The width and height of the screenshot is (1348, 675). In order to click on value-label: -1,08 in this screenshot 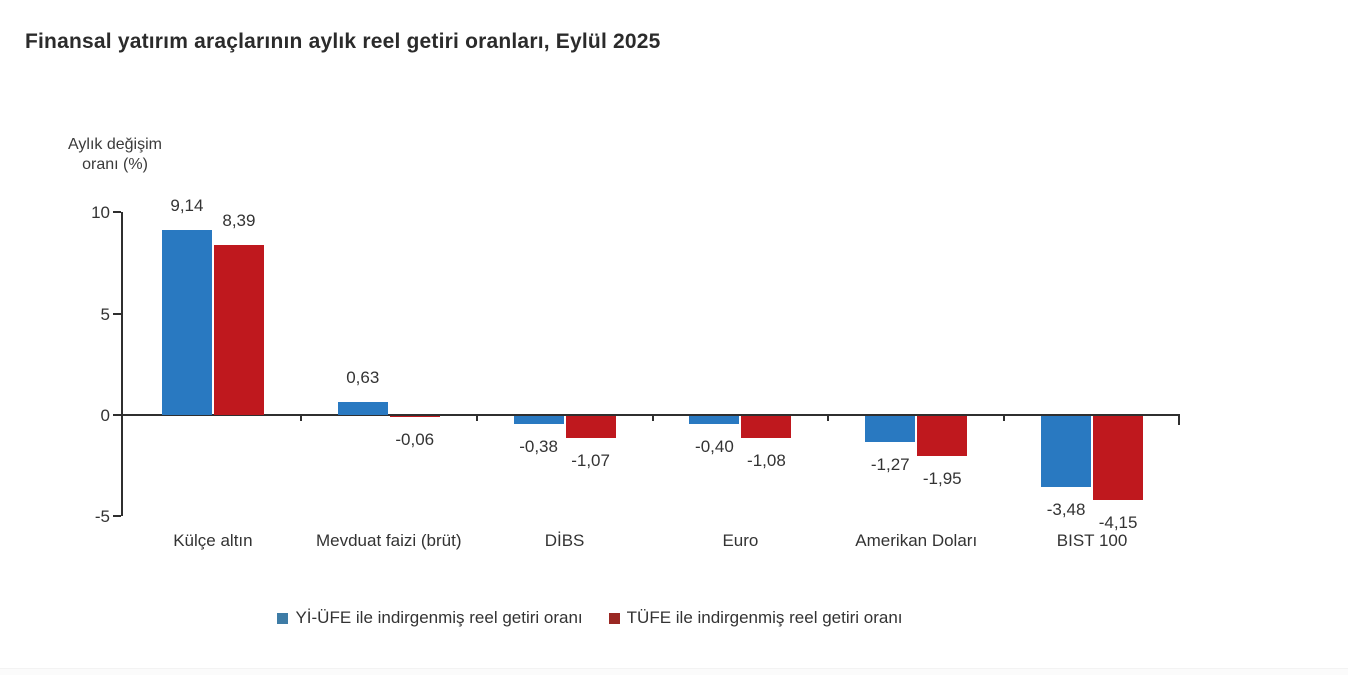, I will do `click(766, 460)`.